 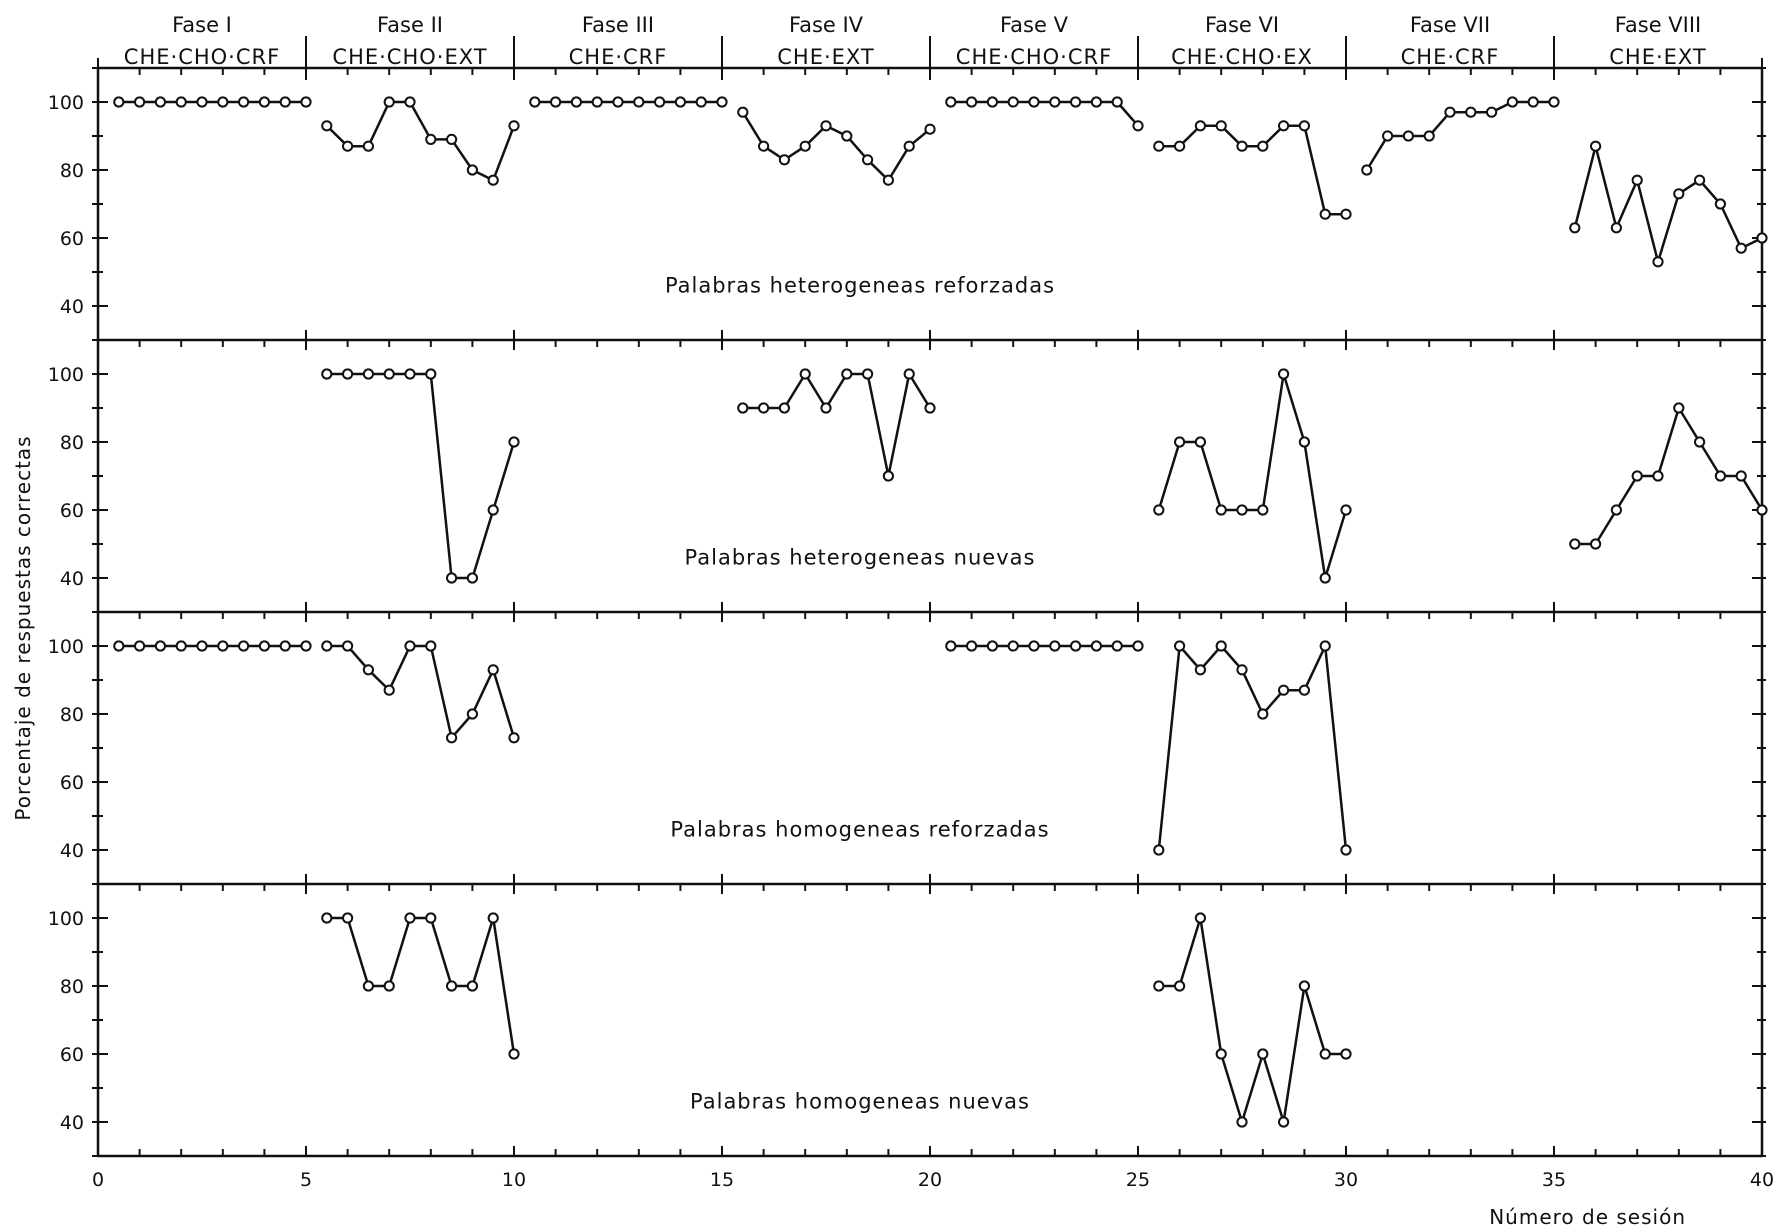 I want to click on phase-condition: CHE·CHO·CRF, so click(x=202, y=57).